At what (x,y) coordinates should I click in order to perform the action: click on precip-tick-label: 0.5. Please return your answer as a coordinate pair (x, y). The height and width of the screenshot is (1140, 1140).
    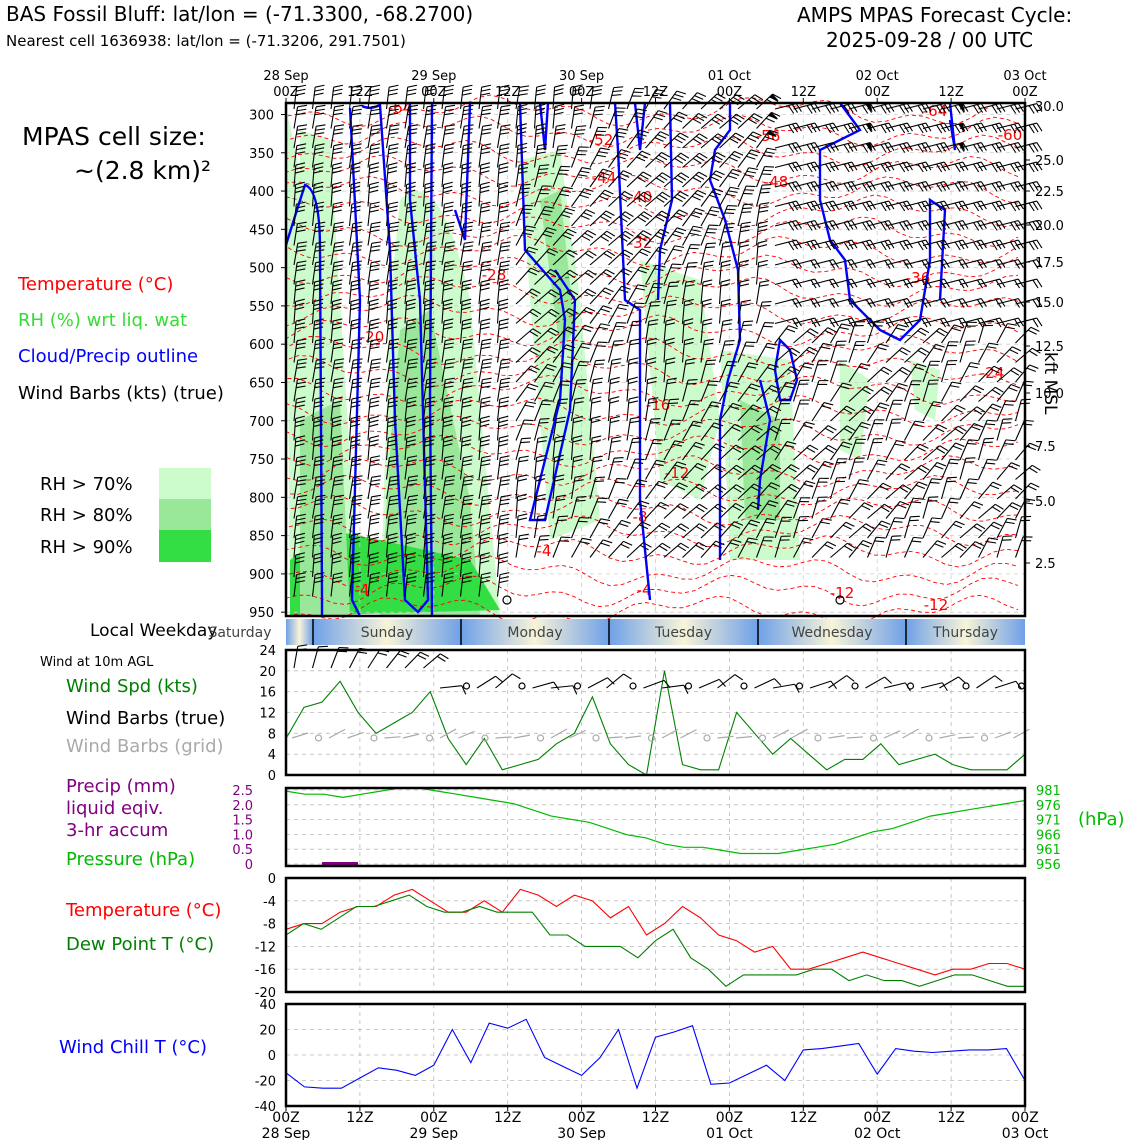
    Looking at the image, I should click on (242, 850).